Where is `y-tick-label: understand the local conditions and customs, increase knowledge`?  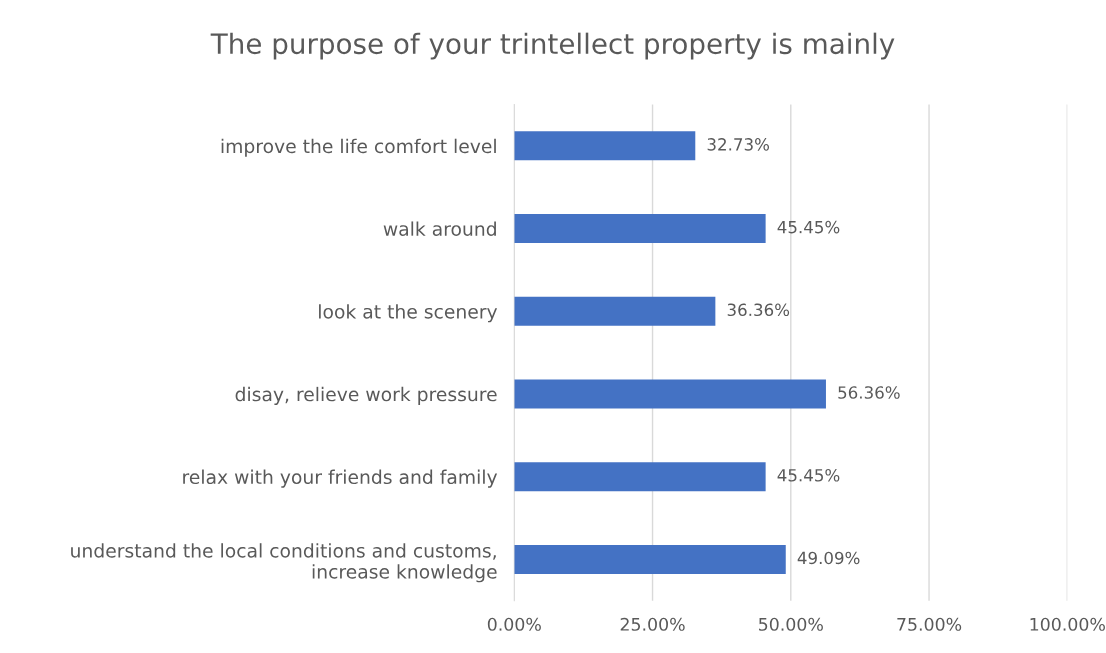 y-tick-label: understand the local conditions and customs, increase knowledge is located at coordinates (284, 563).